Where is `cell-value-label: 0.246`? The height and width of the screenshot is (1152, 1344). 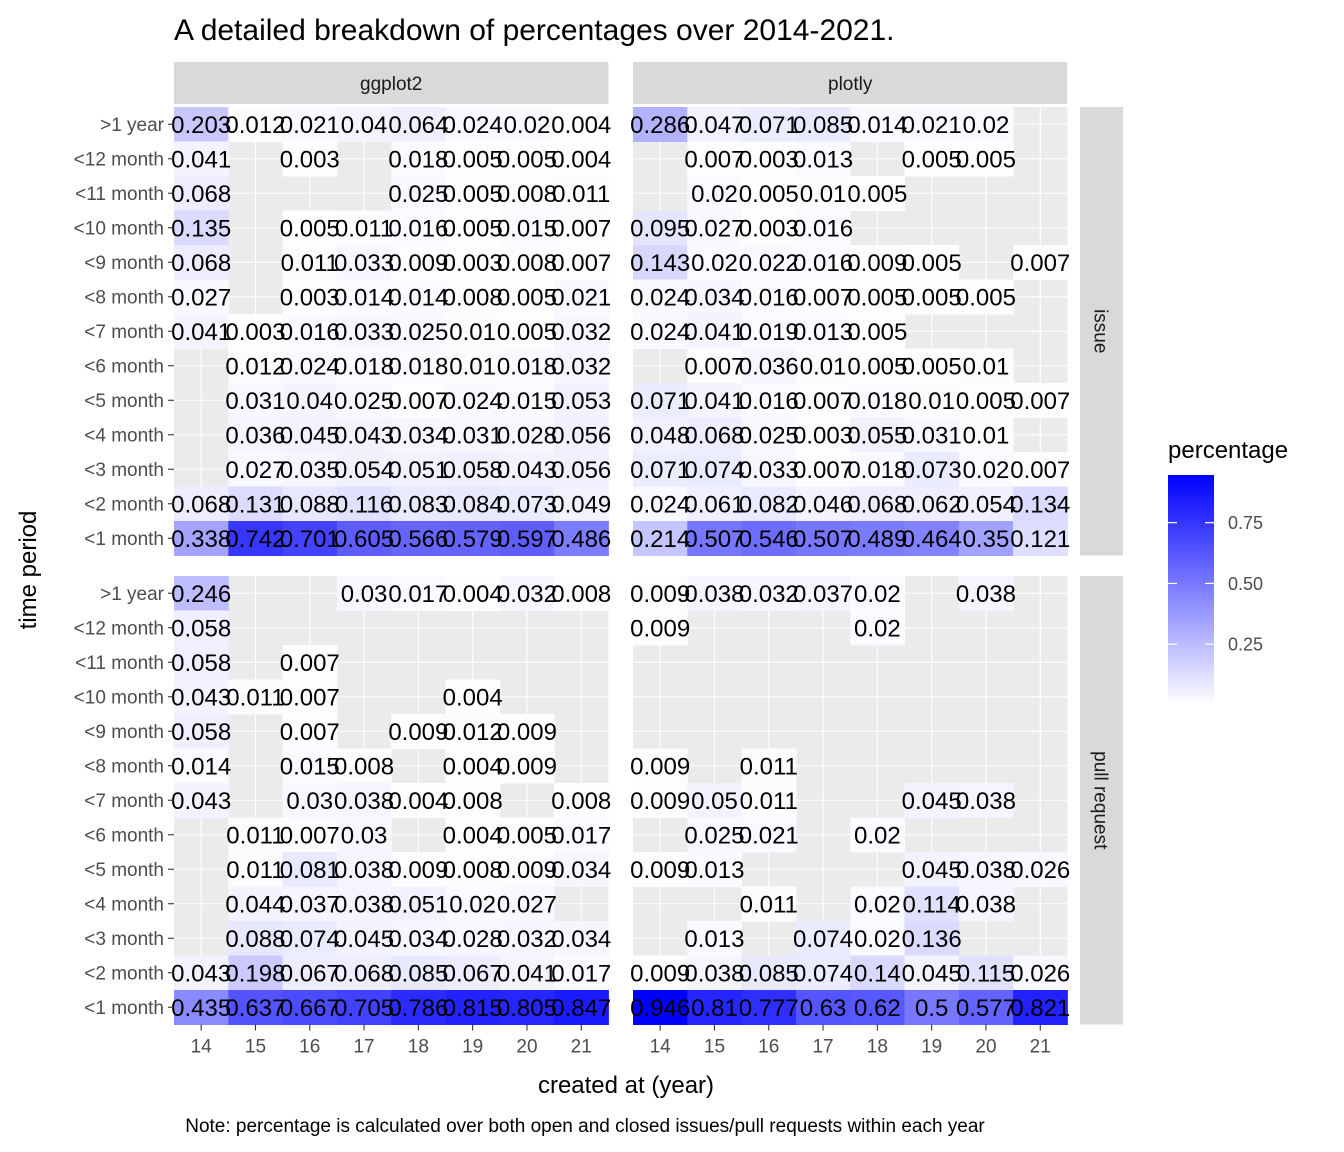
cell-value-label: 0.246 is located at coordinates (201, 594).